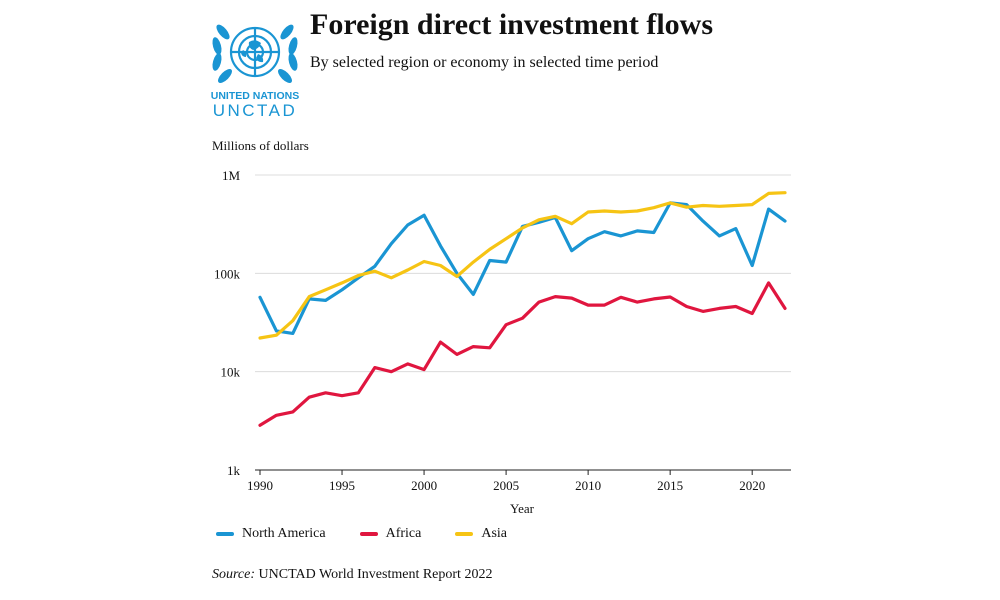 The image size is (1000, 600). Describe the element at coordinates (342, 485) in the screenshot. I see `x-tick-label: 1995` at that location.